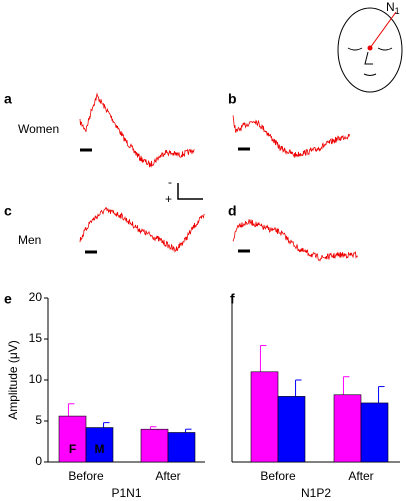 This screenshot has width=406, height=501. Describe the element at coordinates (397, 11) in the screenshot. I see `electrode-subscript: 1` at that location.